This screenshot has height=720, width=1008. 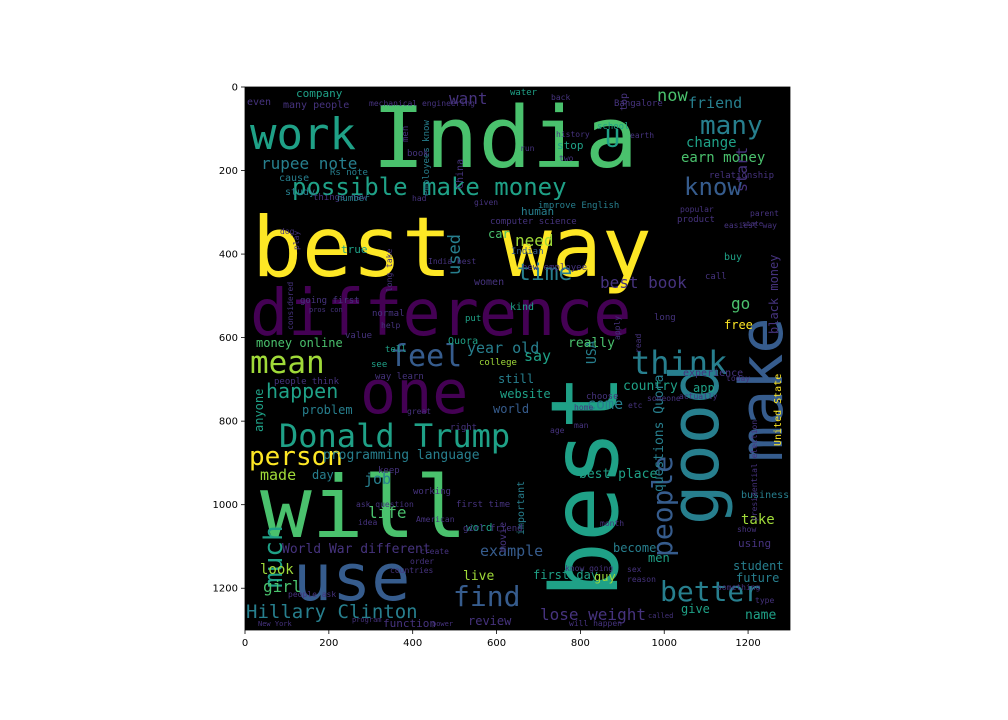 What do you see at coordinates (442, 624) in the screenshot?
I see `word-power: power` at bounding box center [442, 624].